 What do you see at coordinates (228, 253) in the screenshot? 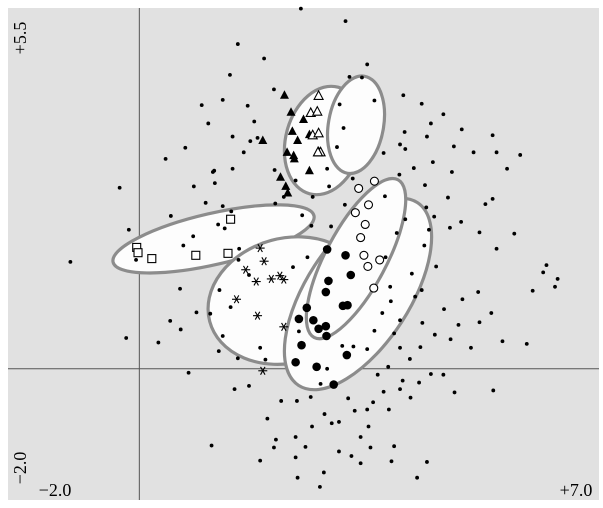
I see `data-point-open-square` at bounding box center [228, 253].